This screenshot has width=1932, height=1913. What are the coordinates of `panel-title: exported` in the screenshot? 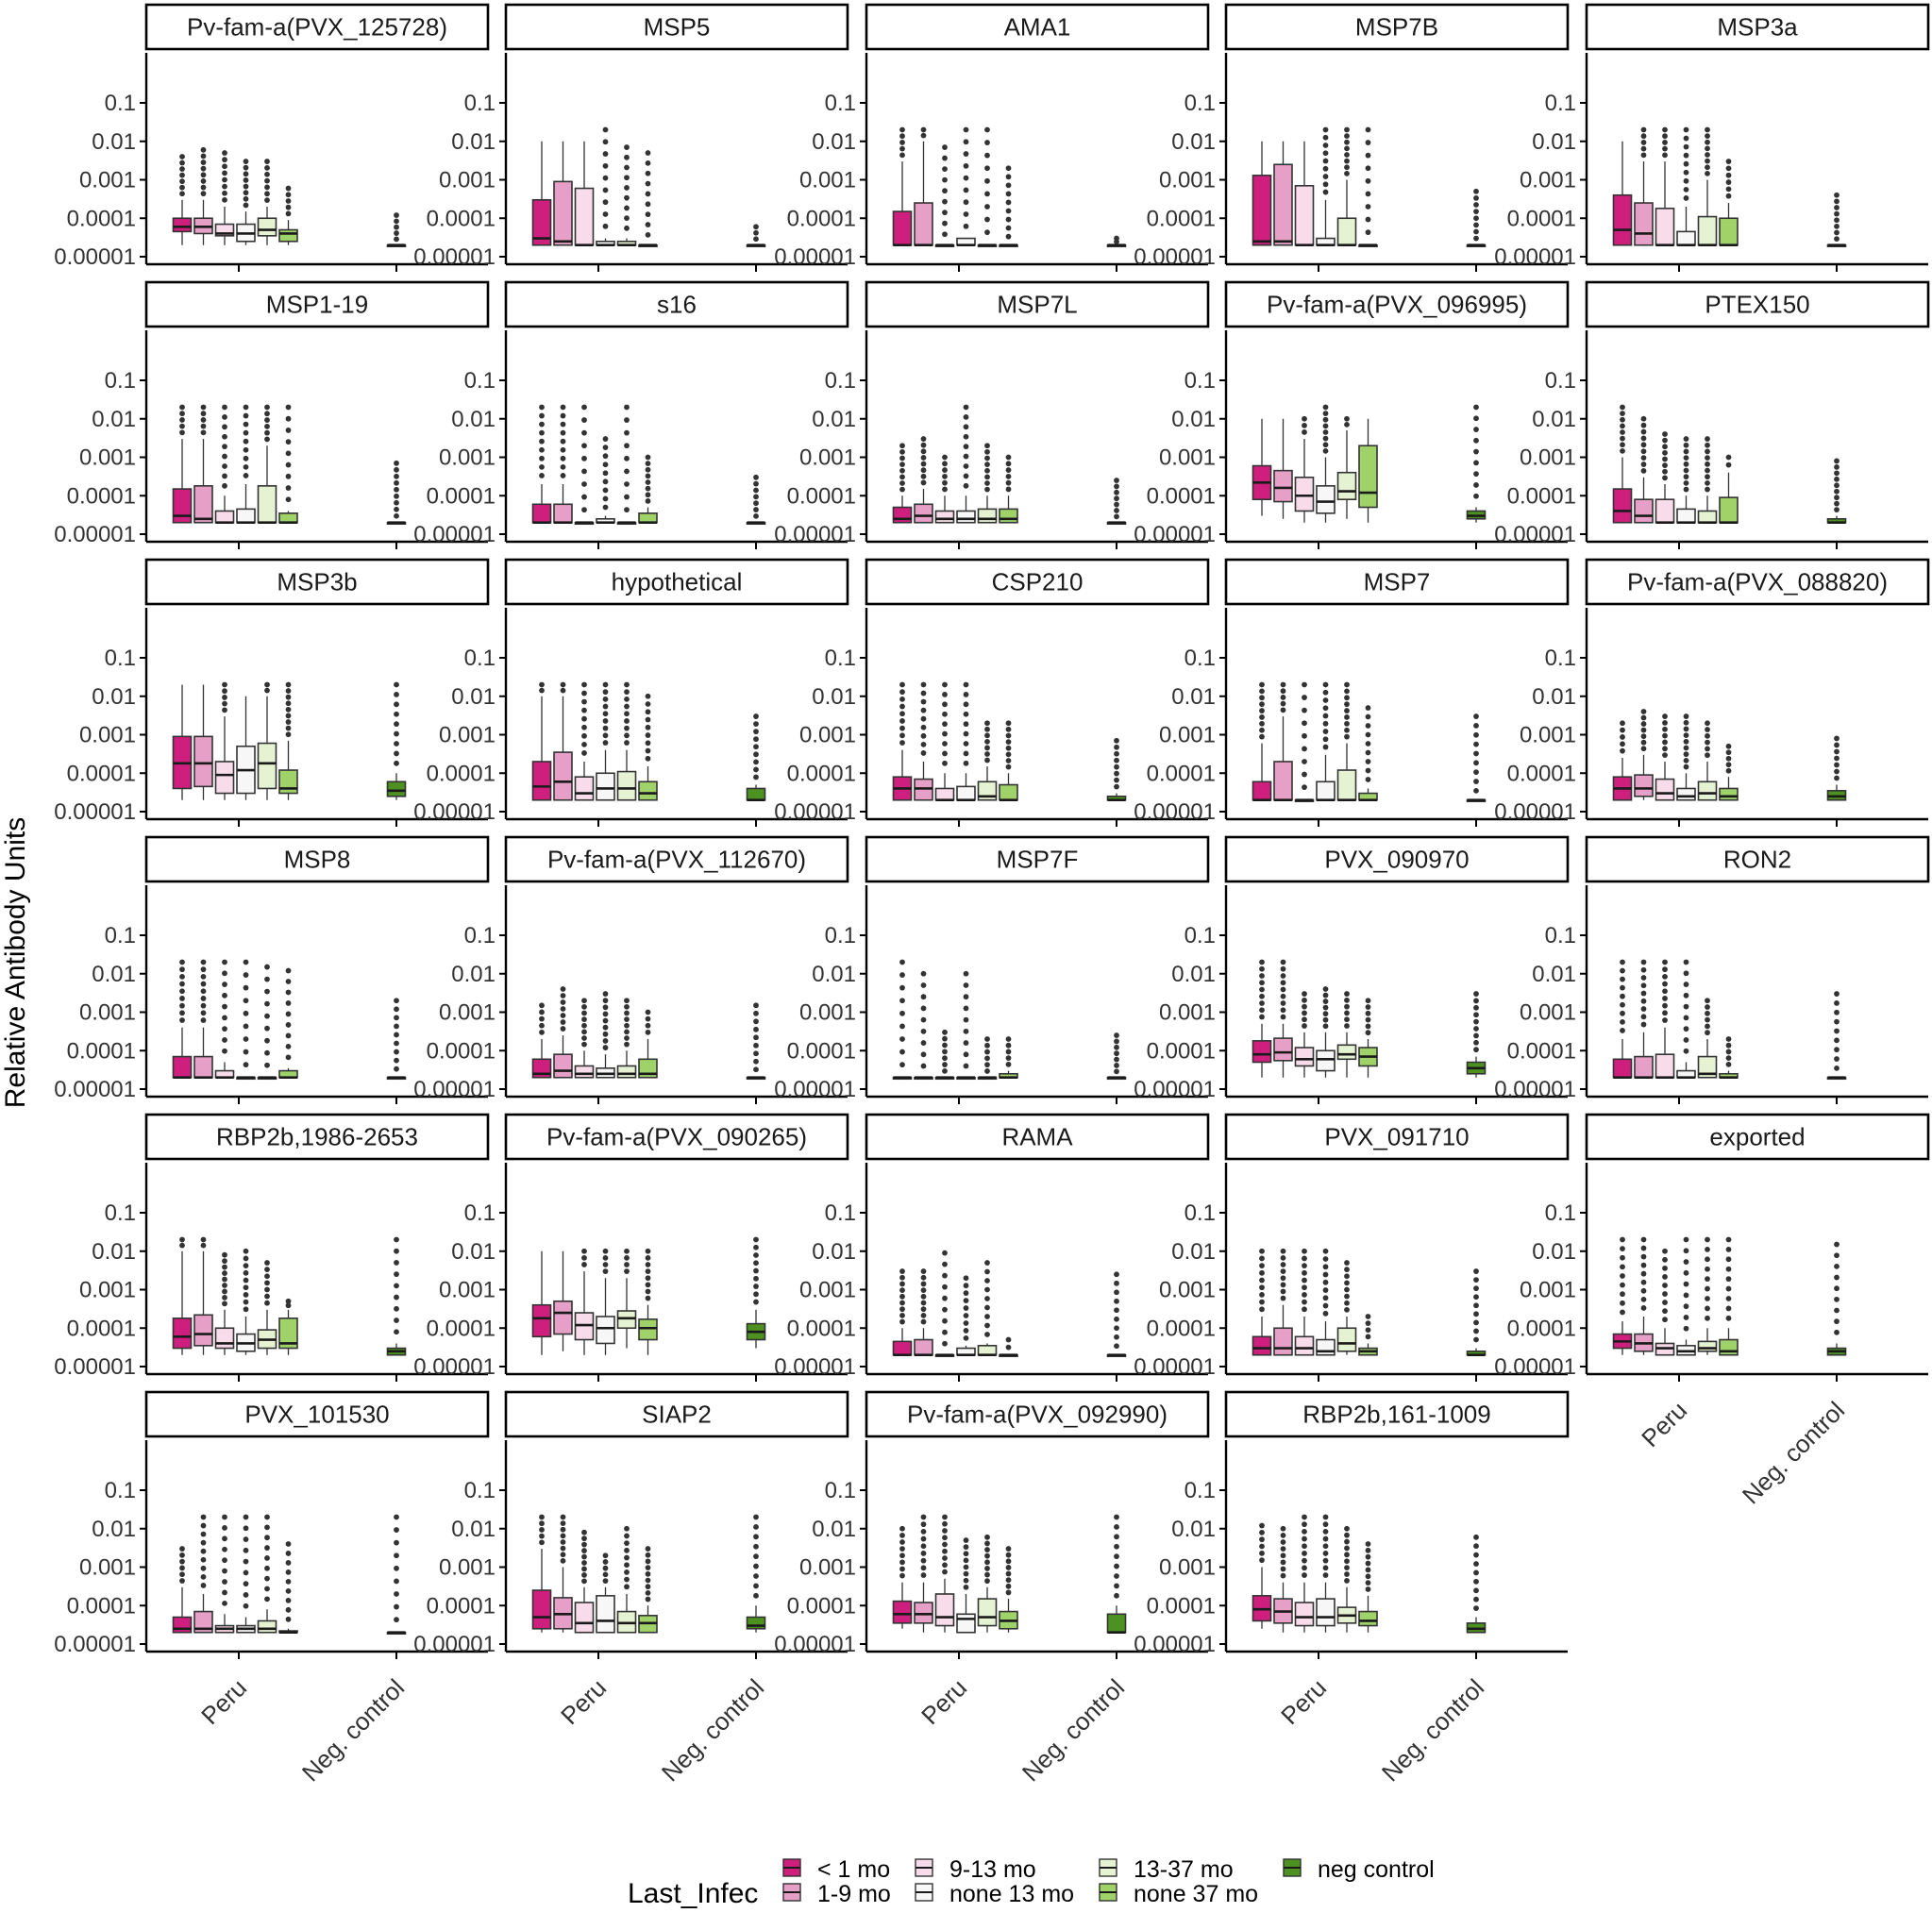 It's located at (1757, 1137).